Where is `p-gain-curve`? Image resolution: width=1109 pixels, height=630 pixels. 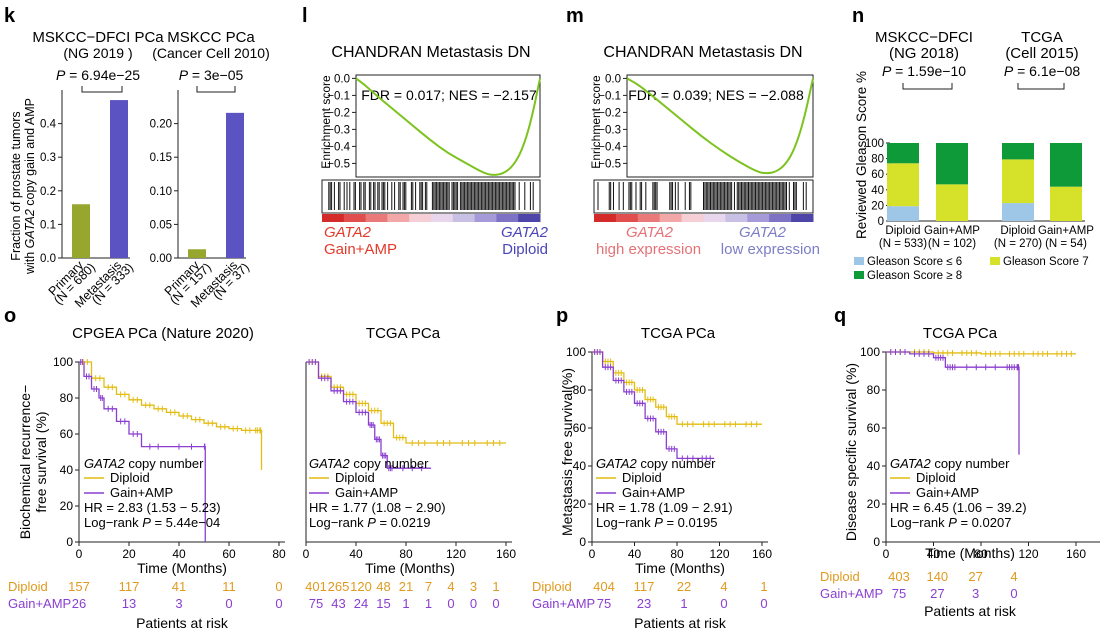 p-gain-curve is located at coordinates (653, 405).